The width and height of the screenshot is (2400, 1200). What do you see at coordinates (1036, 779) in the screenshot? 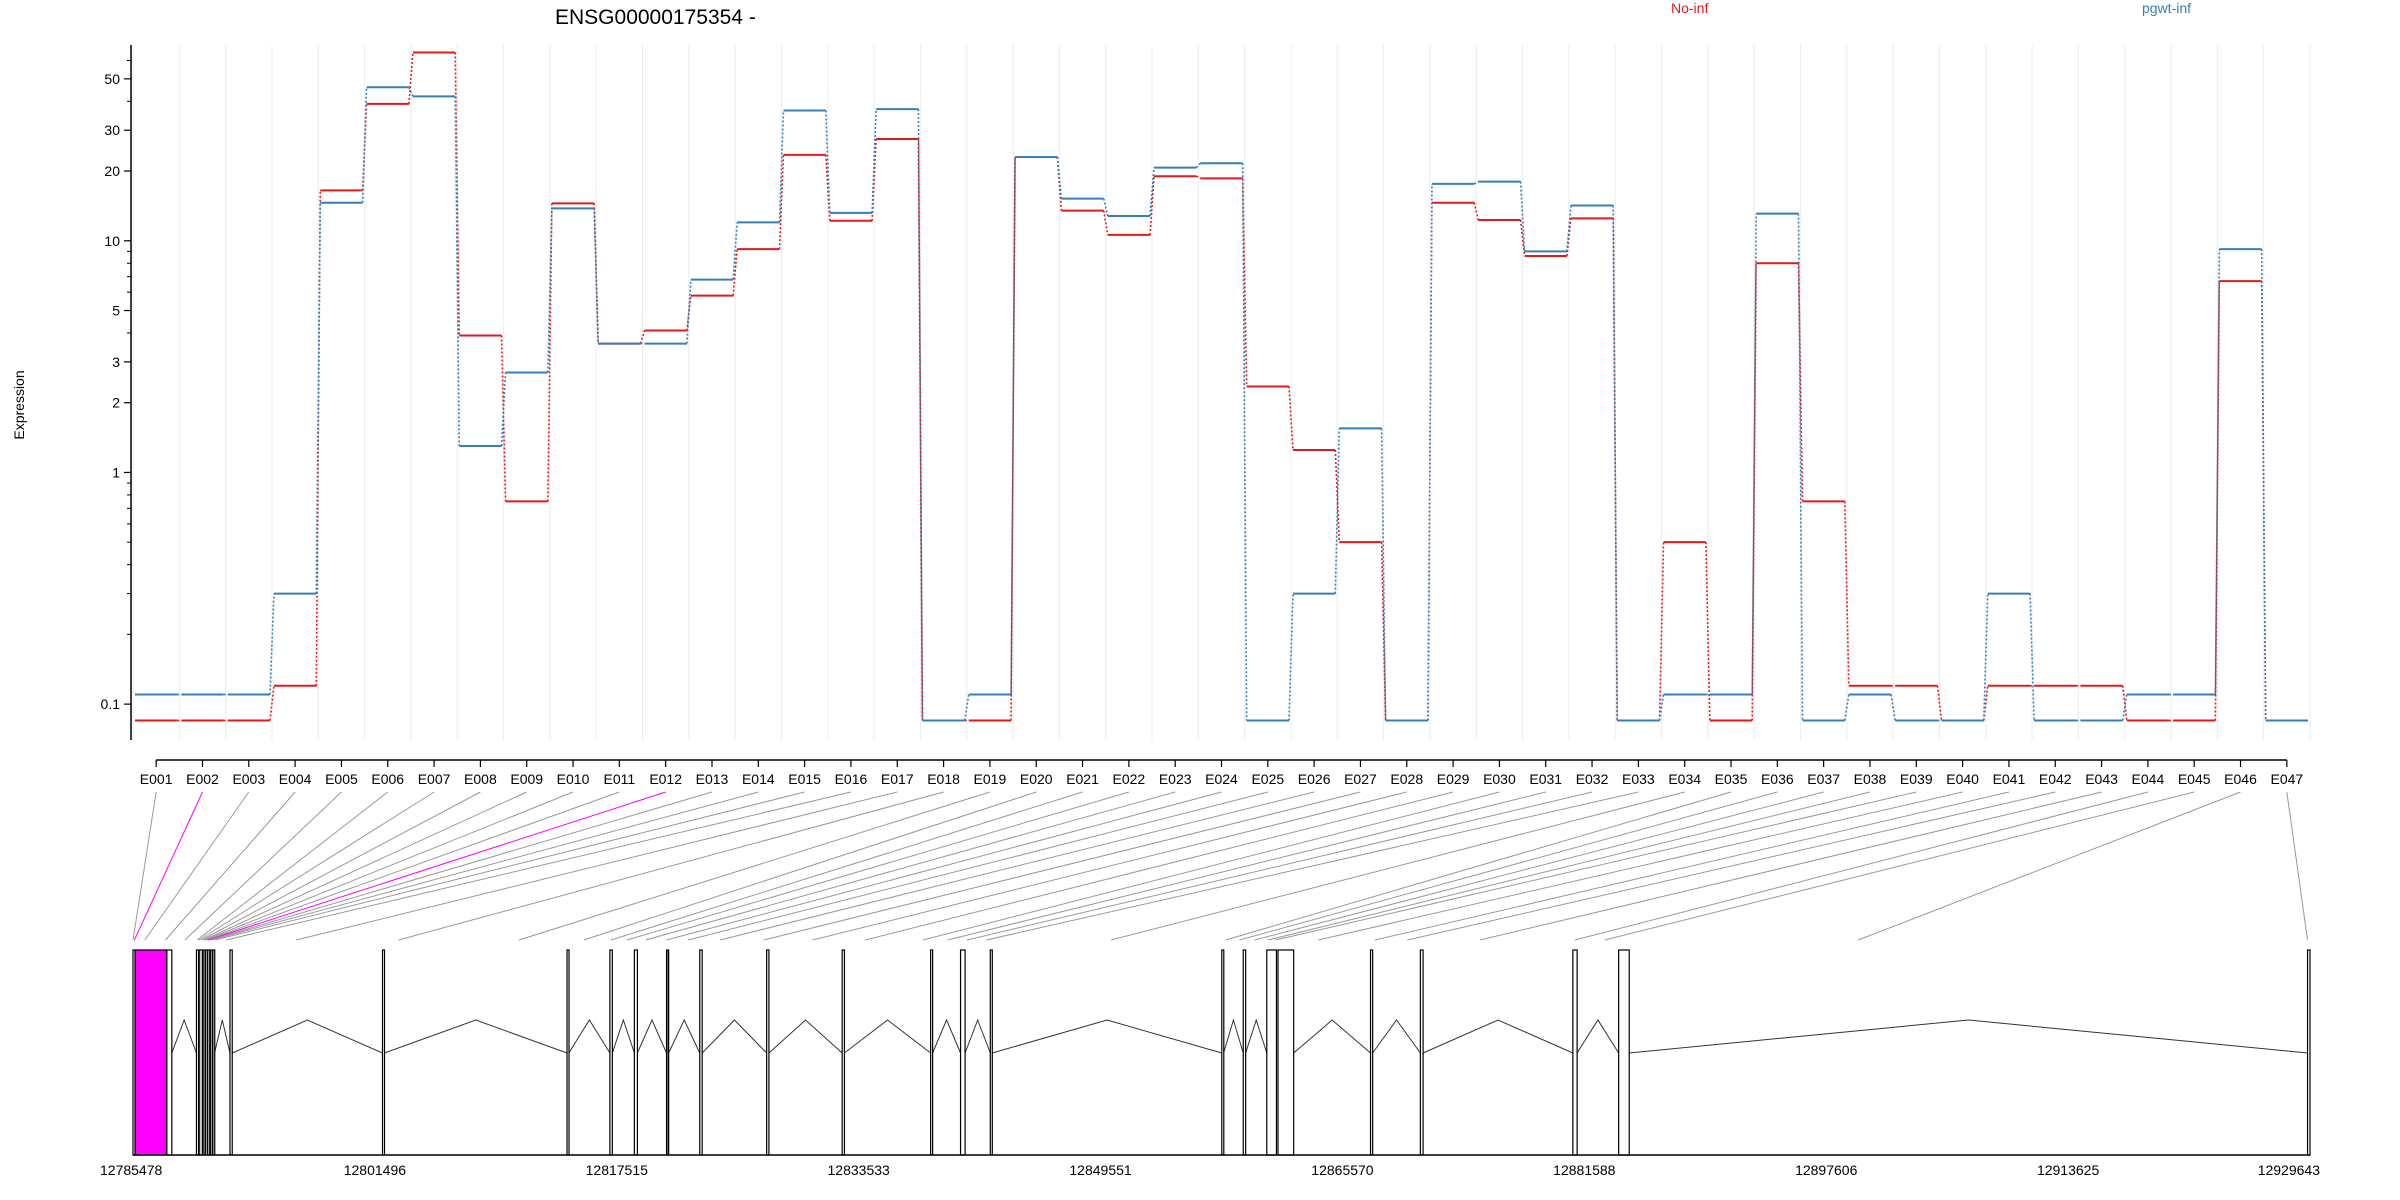
I see `x-tick-label: E020` at bounding box center [1036, 779].